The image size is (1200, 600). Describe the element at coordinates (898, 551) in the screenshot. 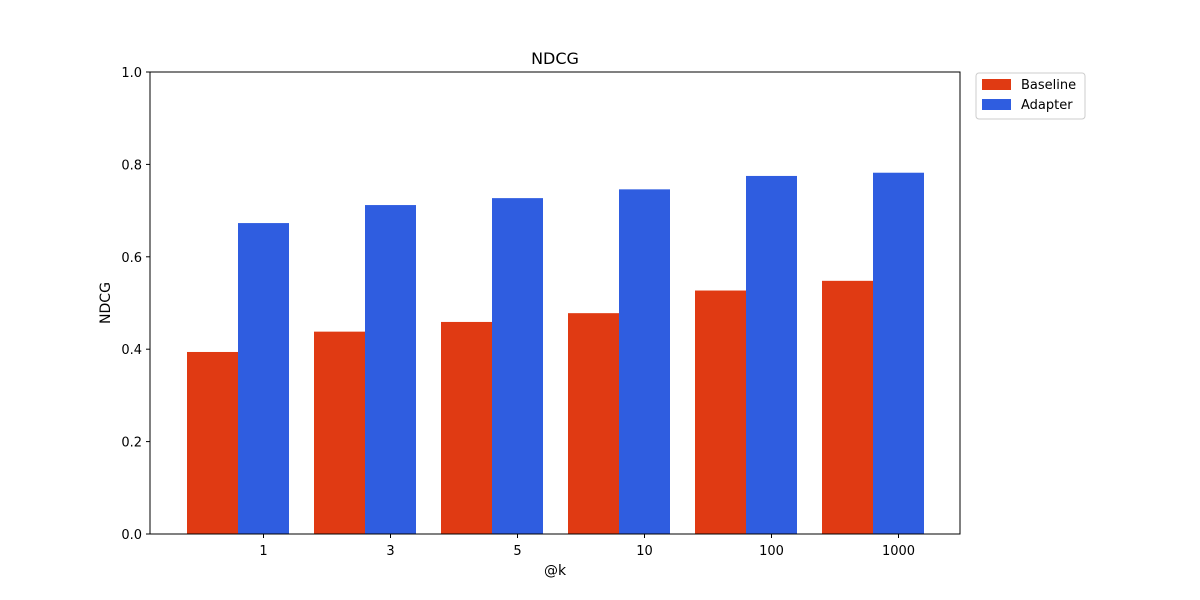

I see `x-tick-label: 1000` at that location.